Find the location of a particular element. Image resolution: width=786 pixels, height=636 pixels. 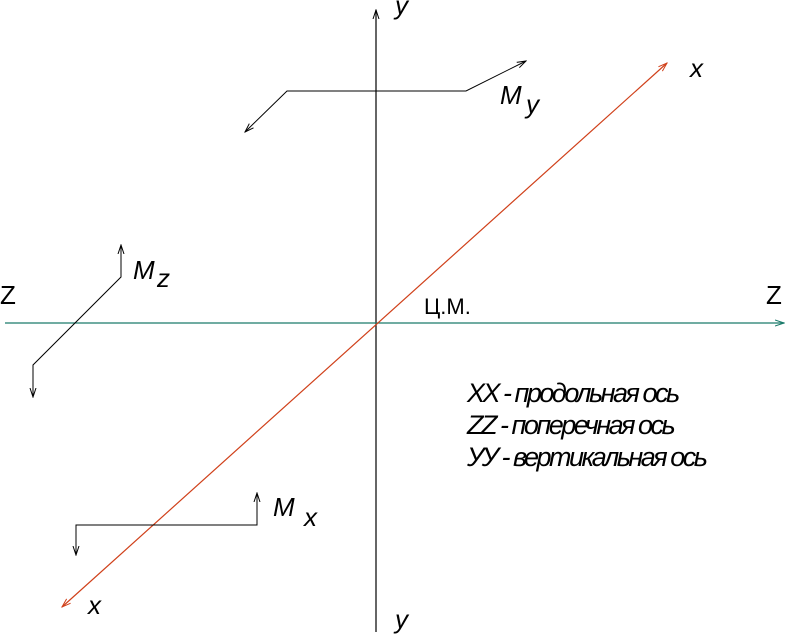

legend-line: ZZ - поперечная ось is located at coordinates (570, 425).